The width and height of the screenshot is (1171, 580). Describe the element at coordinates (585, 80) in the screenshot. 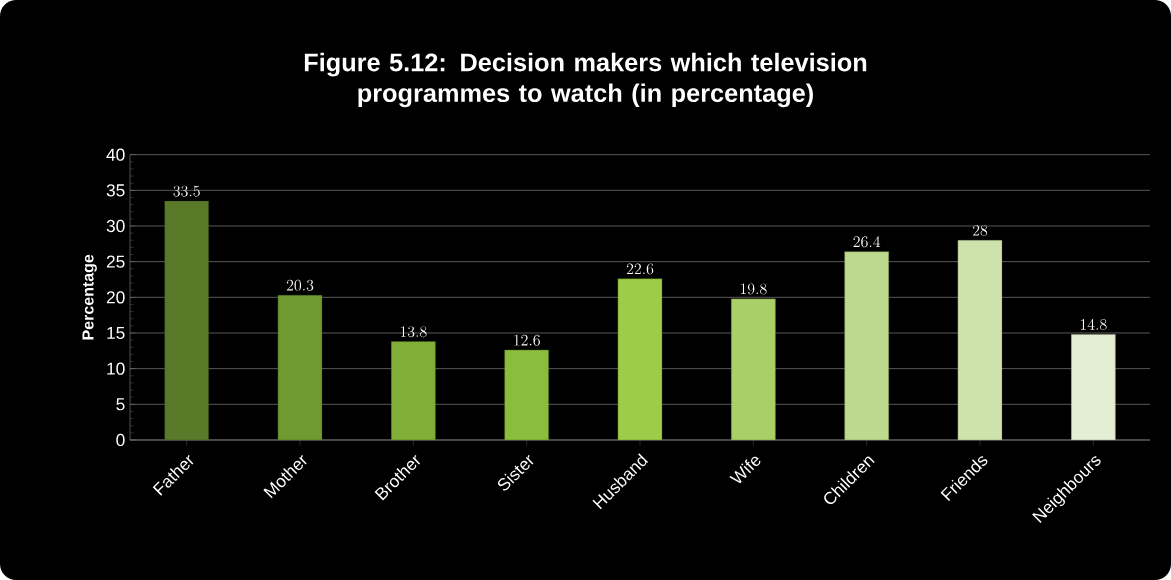

I see `chart-title: Figure 5.12: Decision makers which television programmes to watch (in percentage)` at that location.